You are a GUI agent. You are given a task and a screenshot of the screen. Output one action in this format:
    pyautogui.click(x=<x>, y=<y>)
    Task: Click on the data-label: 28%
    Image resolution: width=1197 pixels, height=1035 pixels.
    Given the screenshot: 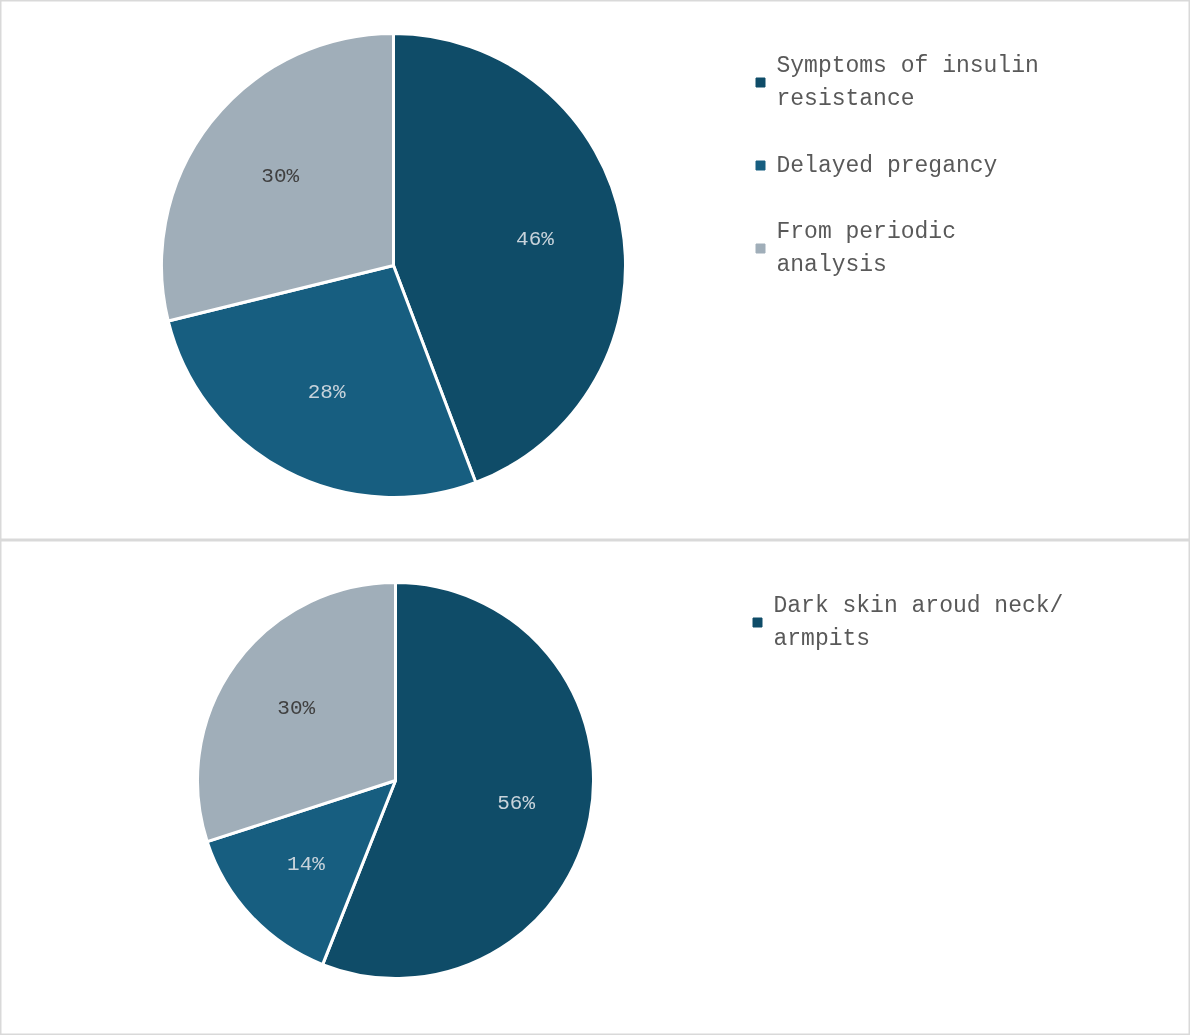 What is the action you would take?
    pyautogui.click(x=326, y=393)
    